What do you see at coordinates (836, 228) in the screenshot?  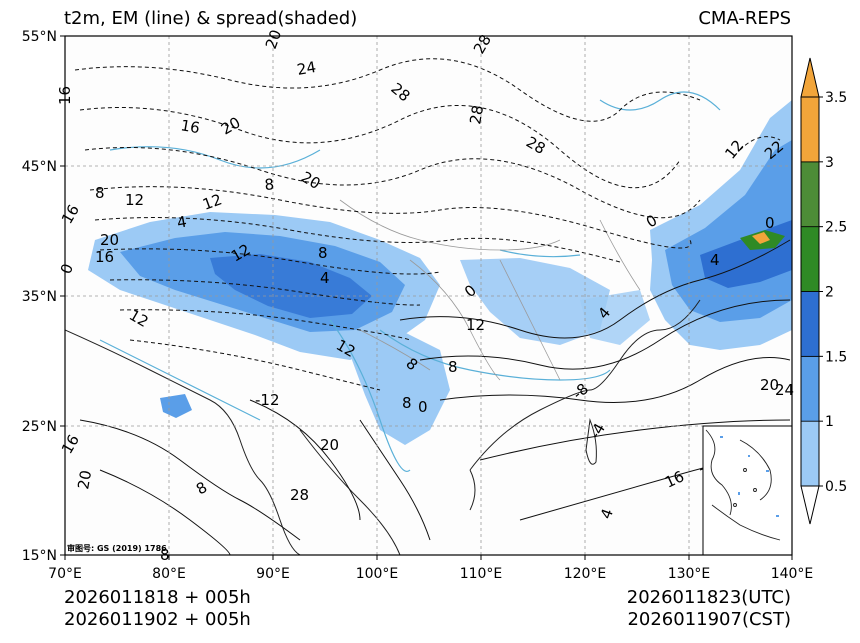 I see `colorbar-tick-label: 2.5` at bounding box center [836, 228].